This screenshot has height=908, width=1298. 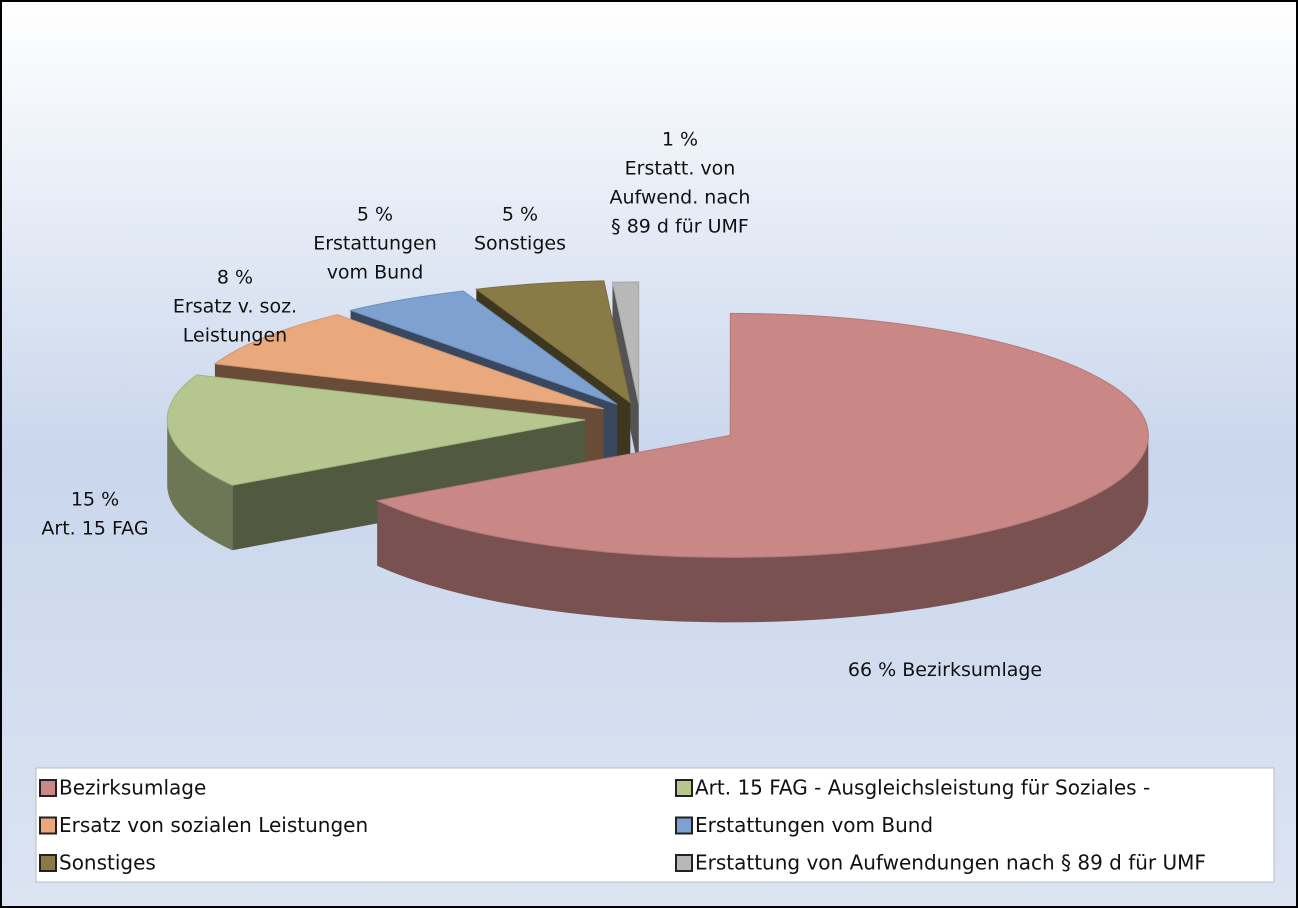 I want to click on legend-label: Sonstiges, so click(x=107, y=863).